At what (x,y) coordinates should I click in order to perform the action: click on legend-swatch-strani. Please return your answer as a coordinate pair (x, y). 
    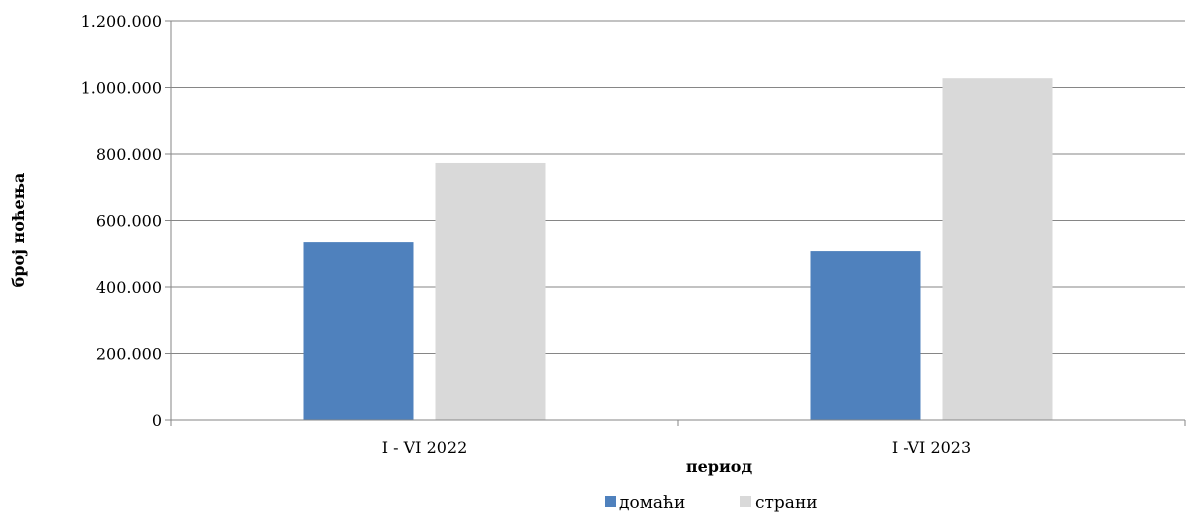
    Looking at the image, I should click on (745, 501).